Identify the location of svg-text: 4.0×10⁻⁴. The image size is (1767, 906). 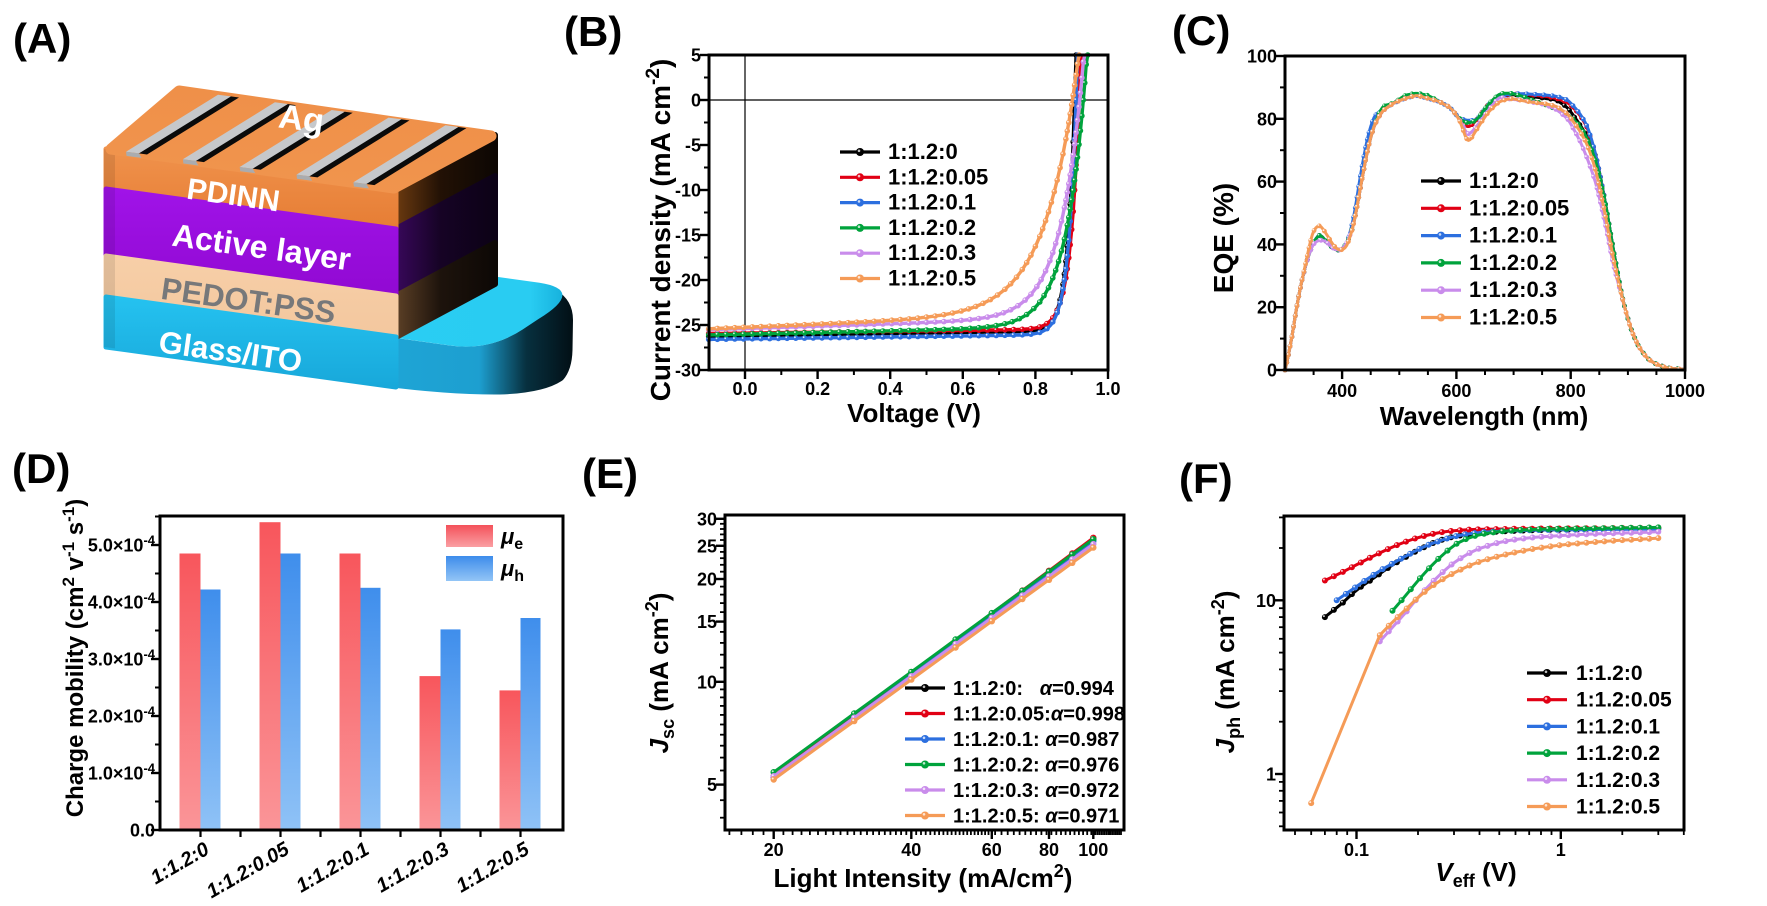
(122, 601).